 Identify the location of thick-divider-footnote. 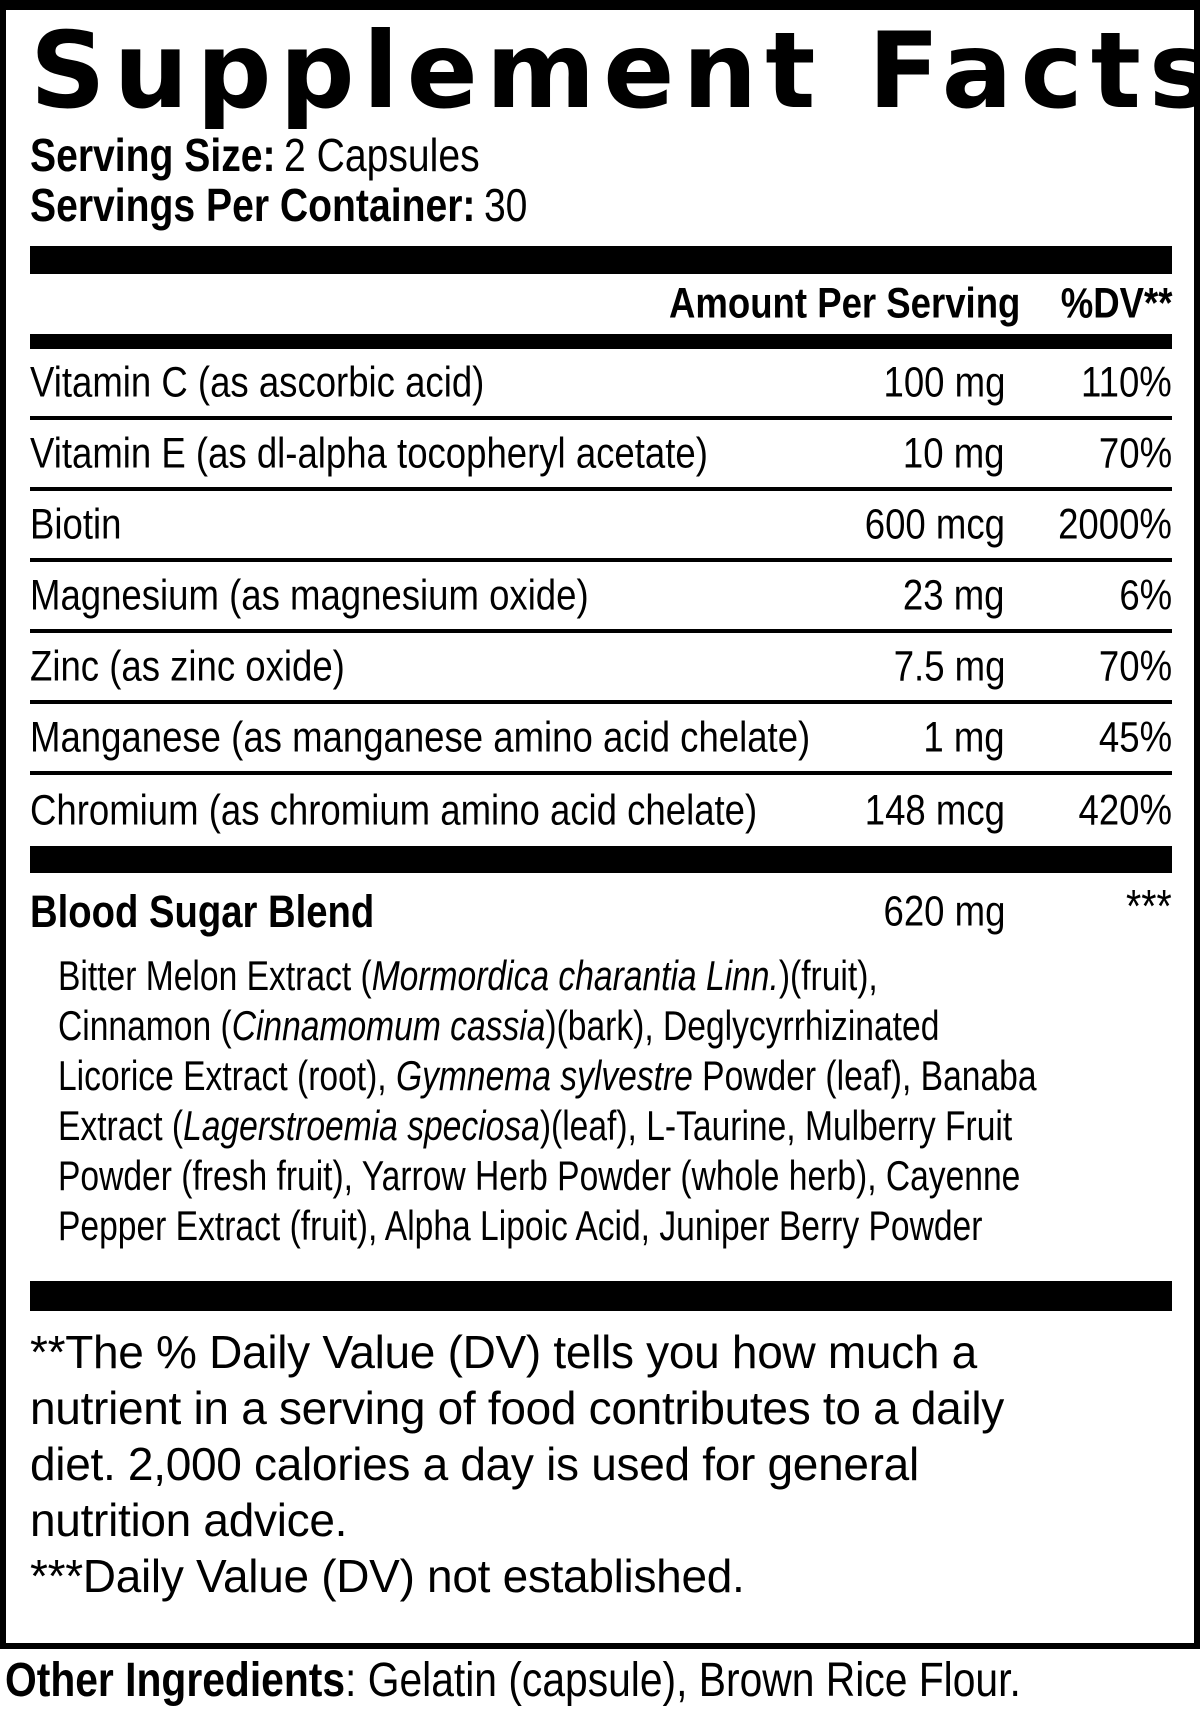
(601, 1296).